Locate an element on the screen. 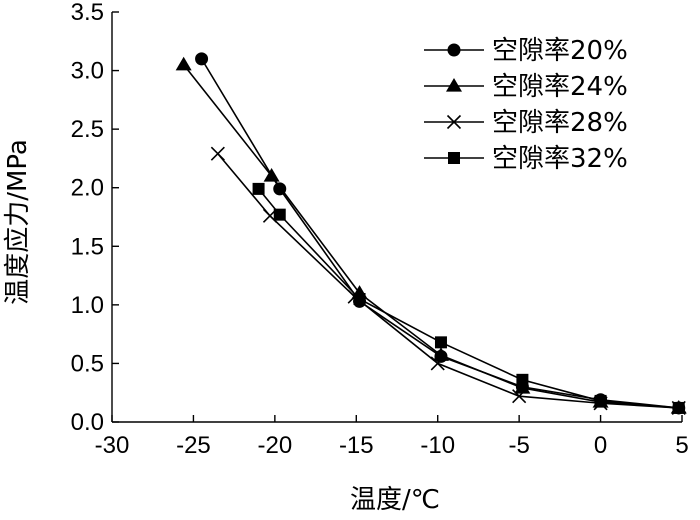  legend-item: 空隙率32% is located at coordinates (526, 159).